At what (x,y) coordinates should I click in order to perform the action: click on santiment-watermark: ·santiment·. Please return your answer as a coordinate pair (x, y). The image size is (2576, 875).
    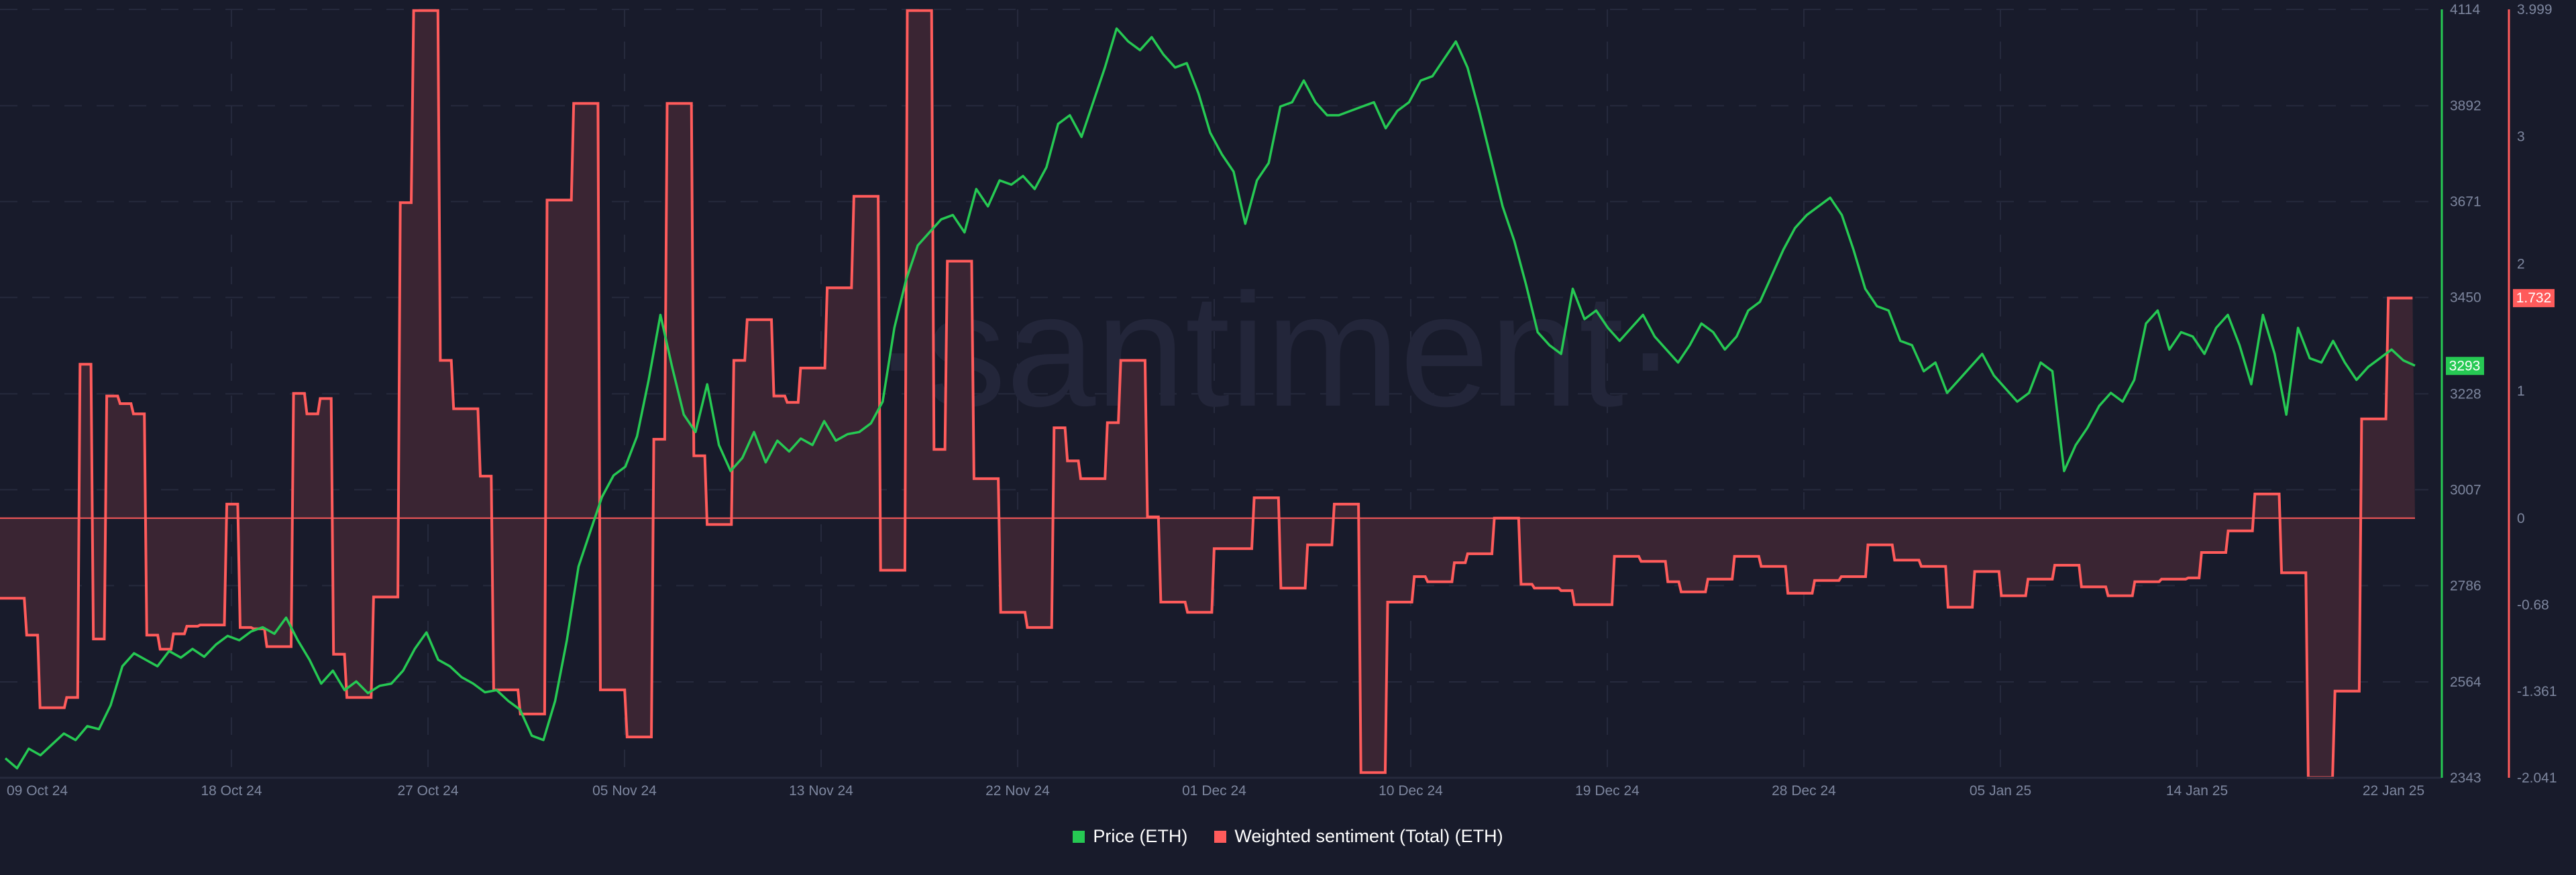
    Looking at the image, I should click on (1274, 350).